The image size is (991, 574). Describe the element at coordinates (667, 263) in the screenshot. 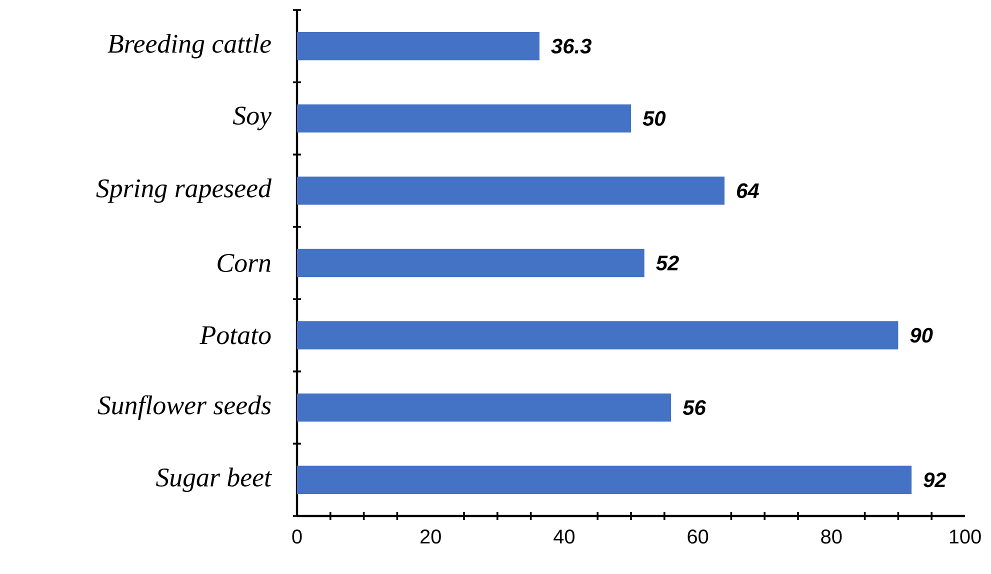

I see `data-label: 52` at that location.